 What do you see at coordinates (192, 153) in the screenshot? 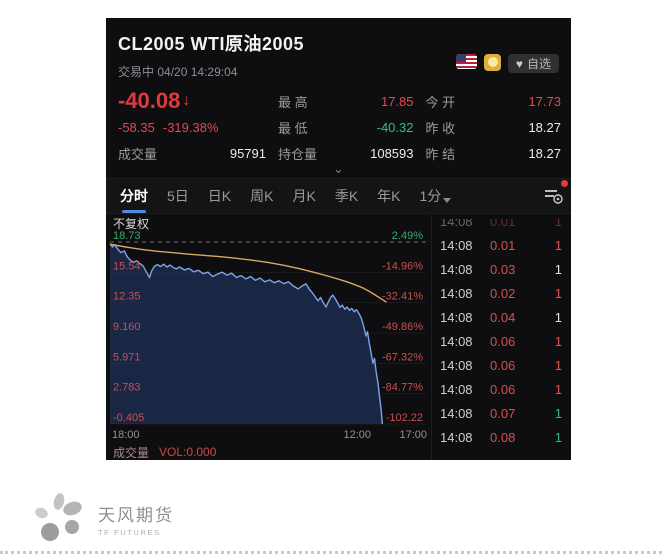
I see `volume-row: 成交量 95791` at bounding box center [192, 153].